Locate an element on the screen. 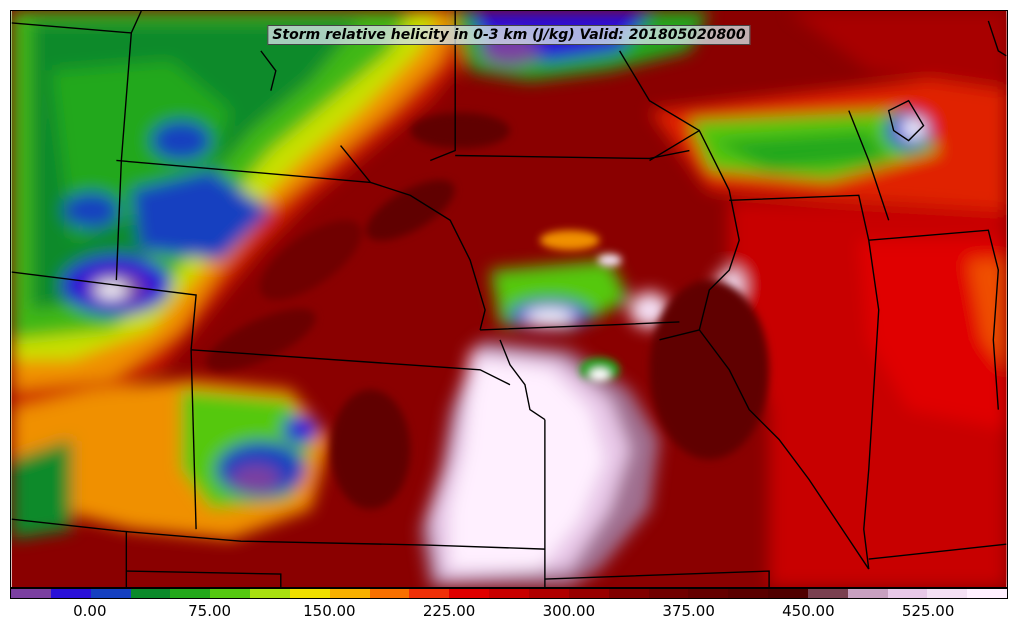  colorbar is located at coordinates (509, 593).